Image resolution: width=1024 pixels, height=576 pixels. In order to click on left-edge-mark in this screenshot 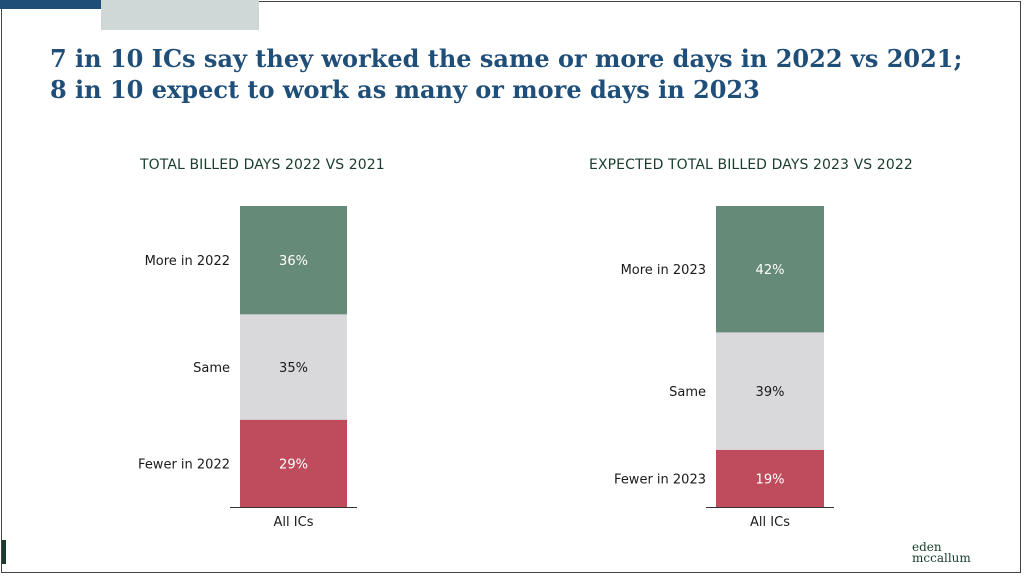, I will do `click(4, 552)`.